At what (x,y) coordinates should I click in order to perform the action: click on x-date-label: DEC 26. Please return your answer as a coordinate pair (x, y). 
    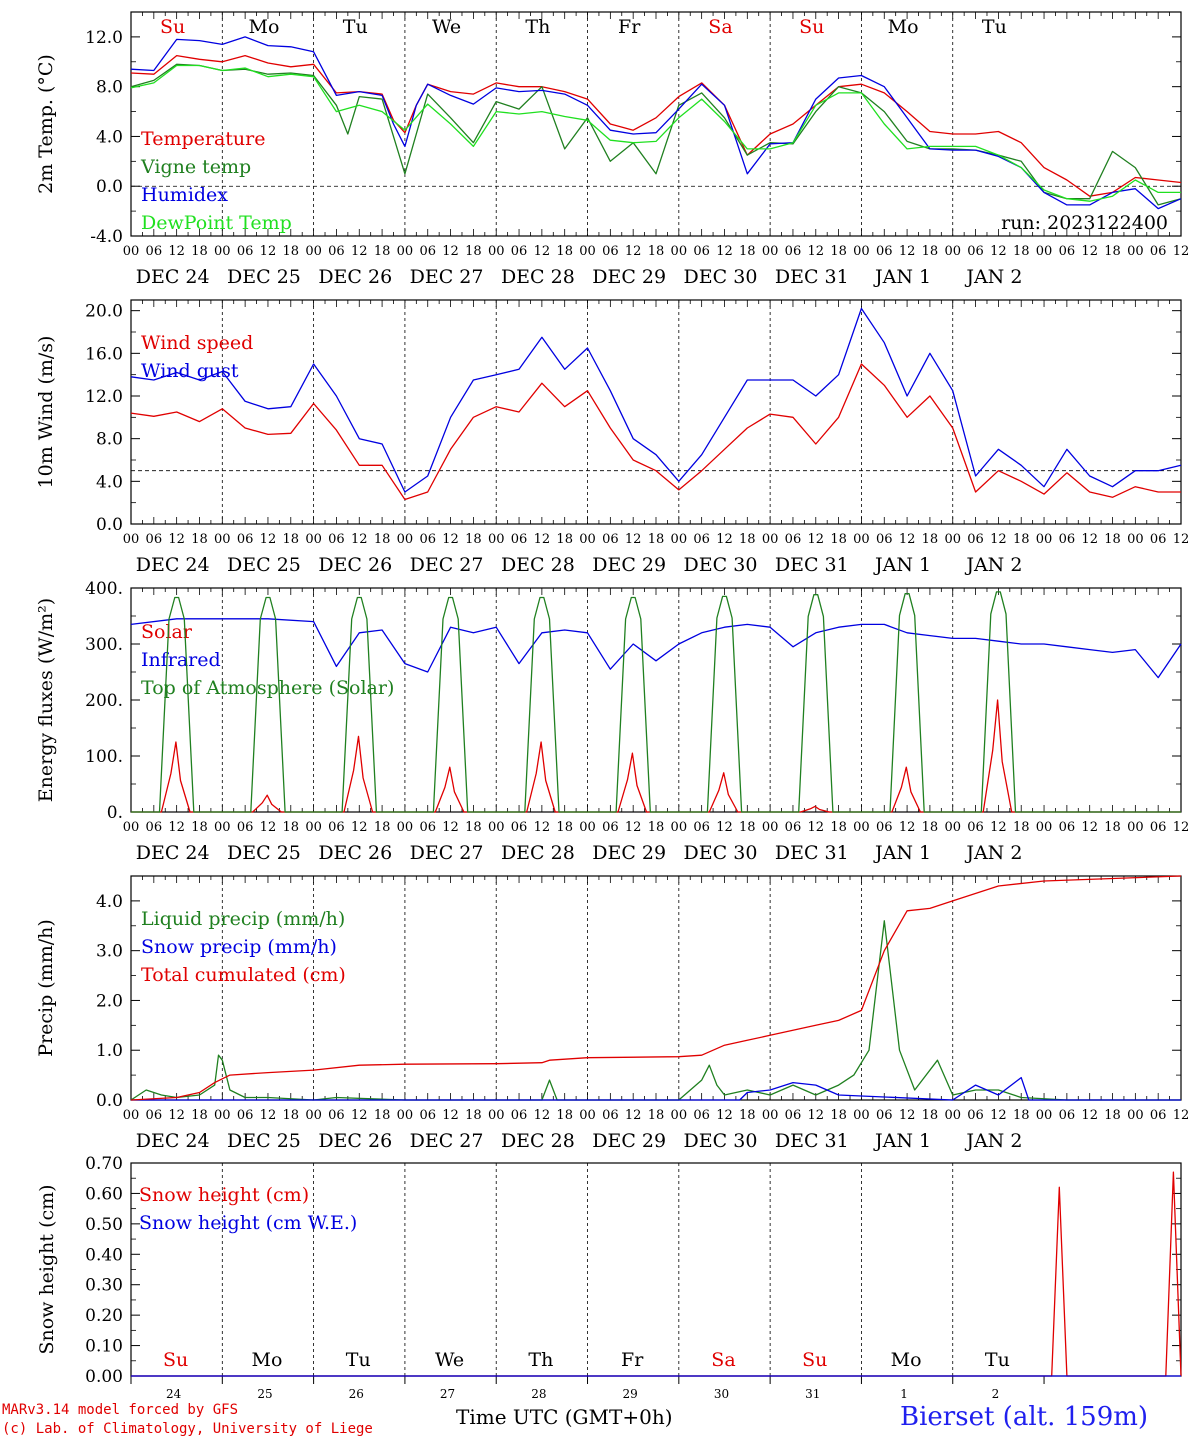
    Looking at the image, I should click on (355, 277).